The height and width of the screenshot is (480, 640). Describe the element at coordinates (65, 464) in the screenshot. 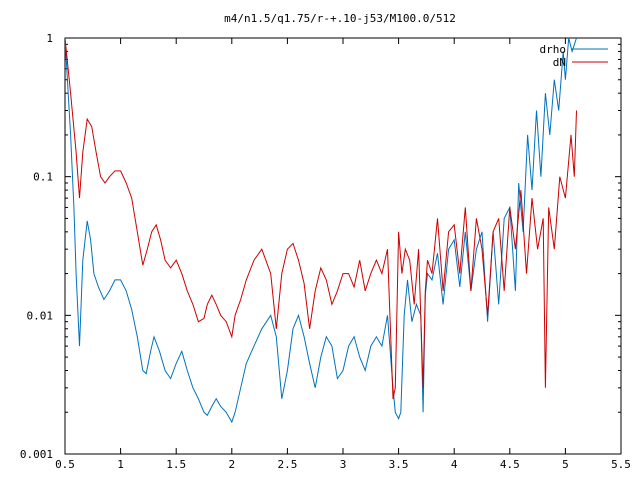

I see `x-tick-label: 0.5` at that location.